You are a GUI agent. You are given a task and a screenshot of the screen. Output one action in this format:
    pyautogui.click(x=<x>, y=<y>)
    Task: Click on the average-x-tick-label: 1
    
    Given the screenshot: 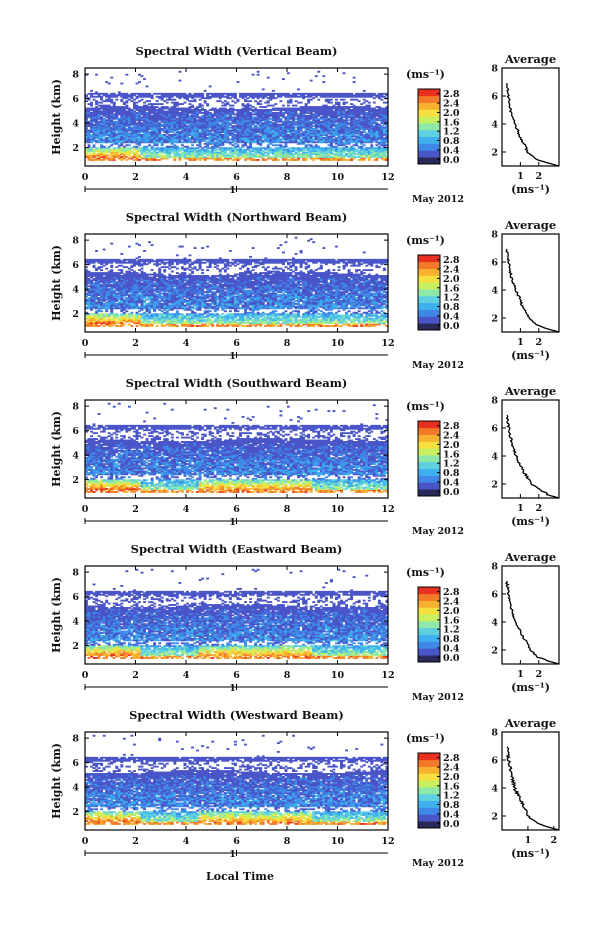 What is the action you would take?
    pyautogui.click(x=520, y=176)
    